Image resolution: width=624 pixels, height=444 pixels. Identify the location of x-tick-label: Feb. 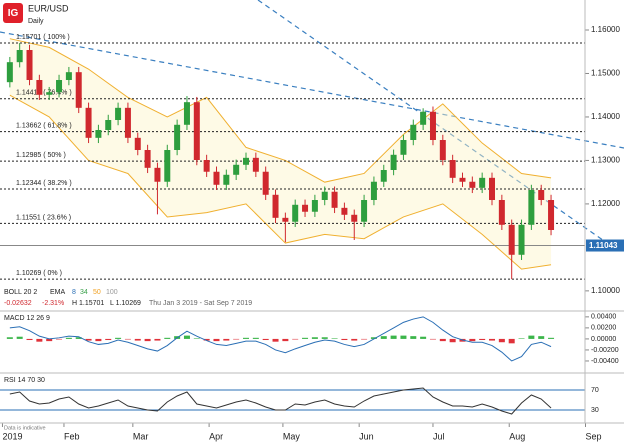
(72, 436).